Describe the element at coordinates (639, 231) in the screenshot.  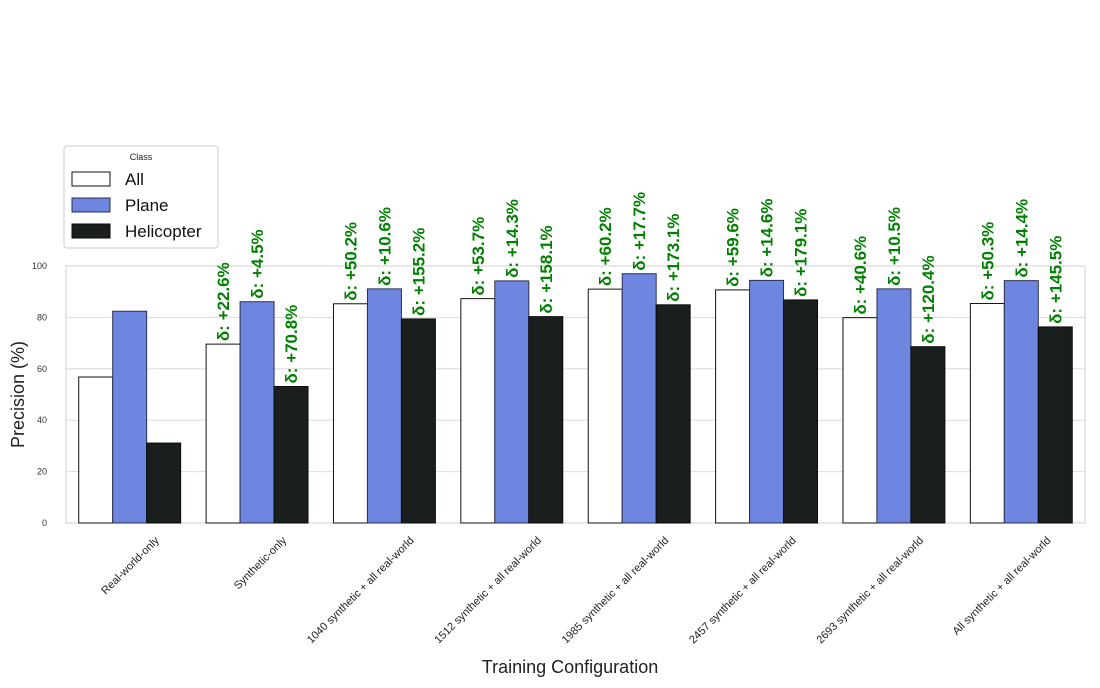
I see `delta-label: δ: +17.7%` at that location.